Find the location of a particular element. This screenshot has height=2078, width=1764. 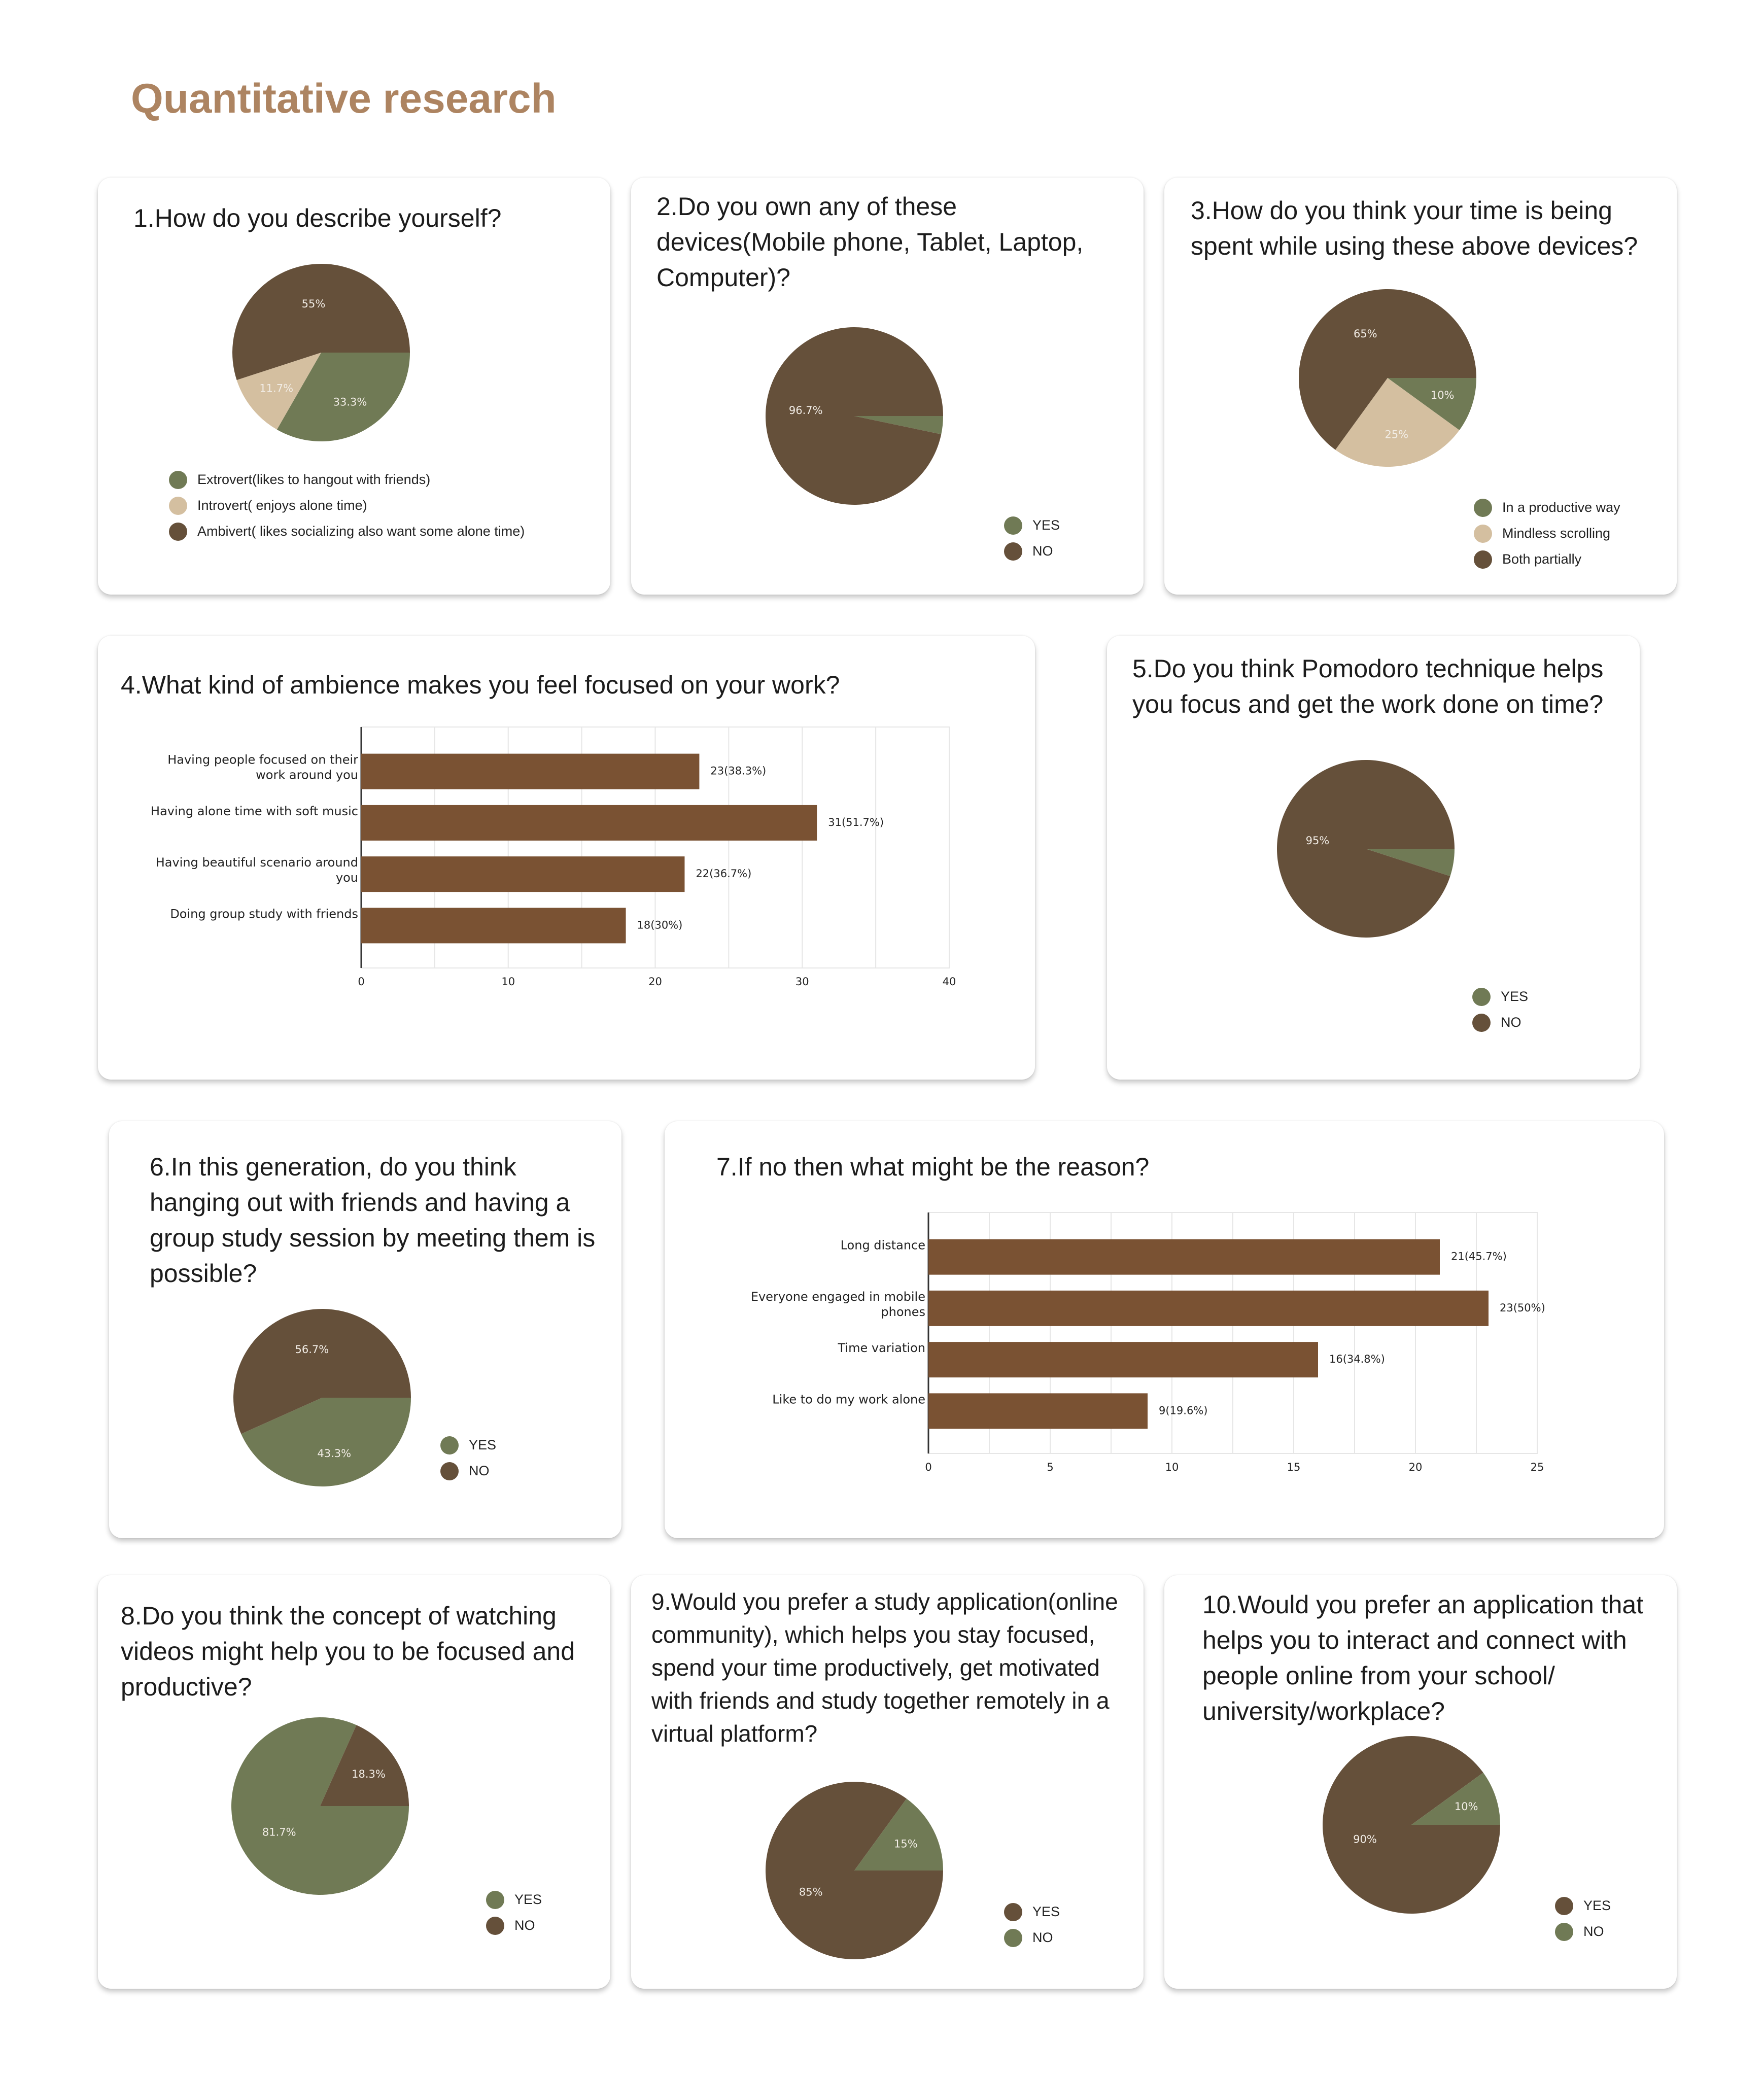

bar-data-label: 31(51.7%) is located at coordinates (856, 822).